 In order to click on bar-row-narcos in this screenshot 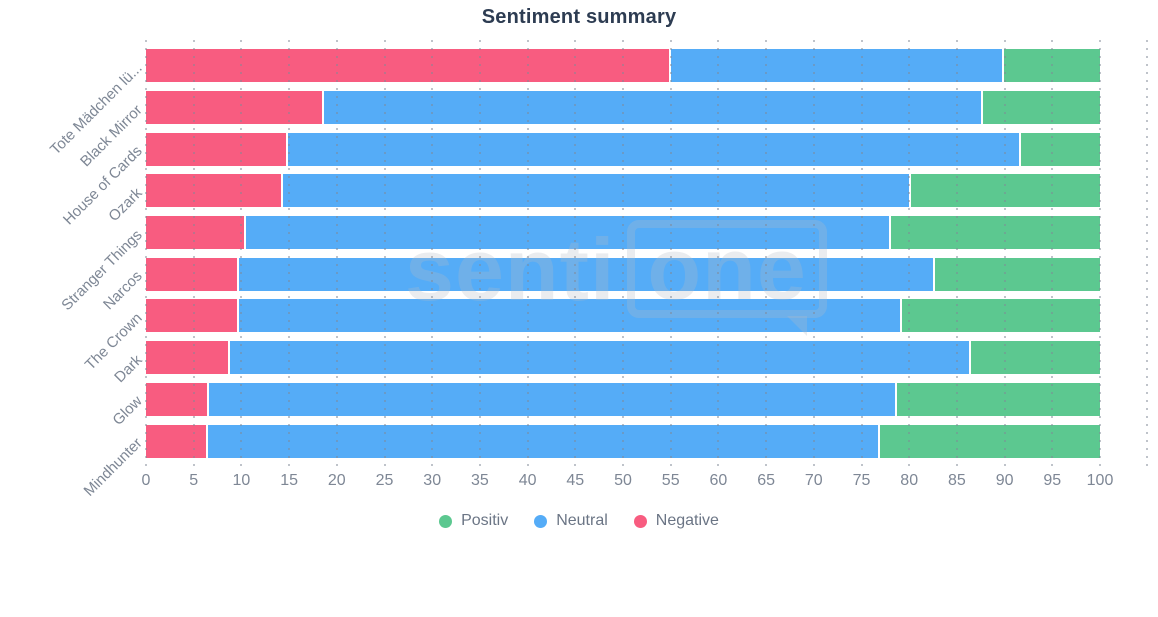, I will do `click(623, 274)`.